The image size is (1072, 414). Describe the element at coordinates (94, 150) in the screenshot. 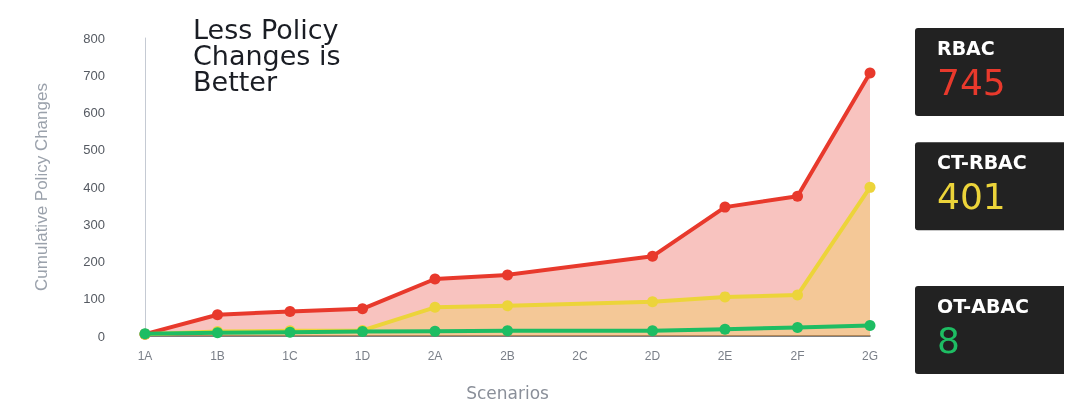

I see `y-tick-label: 500` at that location.